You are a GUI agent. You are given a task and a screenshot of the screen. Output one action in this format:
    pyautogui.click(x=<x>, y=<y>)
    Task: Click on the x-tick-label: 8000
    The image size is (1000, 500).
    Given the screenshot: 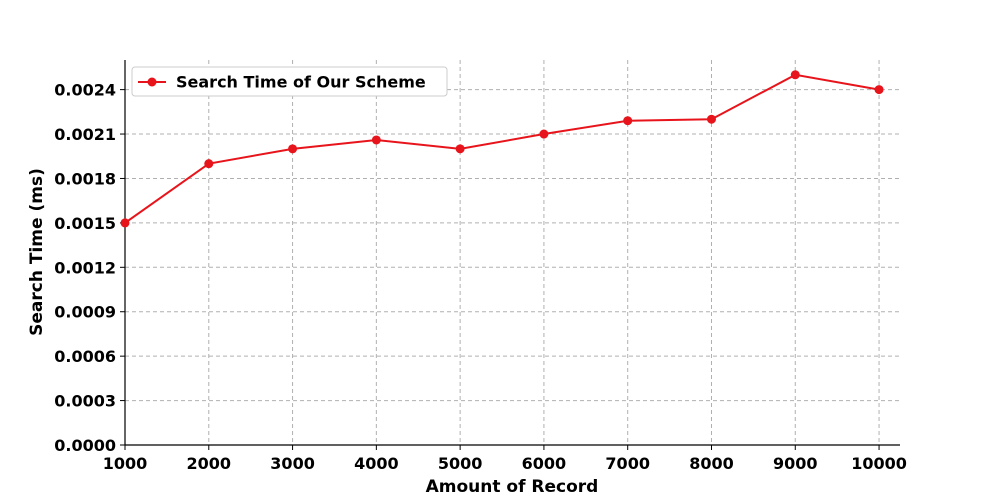 What is the action you would take?
    pyautogui.click(x=711, y=463)
    